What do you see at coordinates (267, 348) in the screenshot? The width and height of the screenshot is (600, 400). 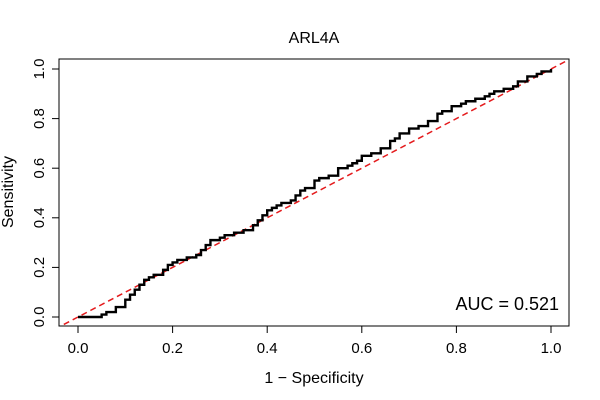 I see `x-tick-label: 0.4` at bounding box center [267, 348].